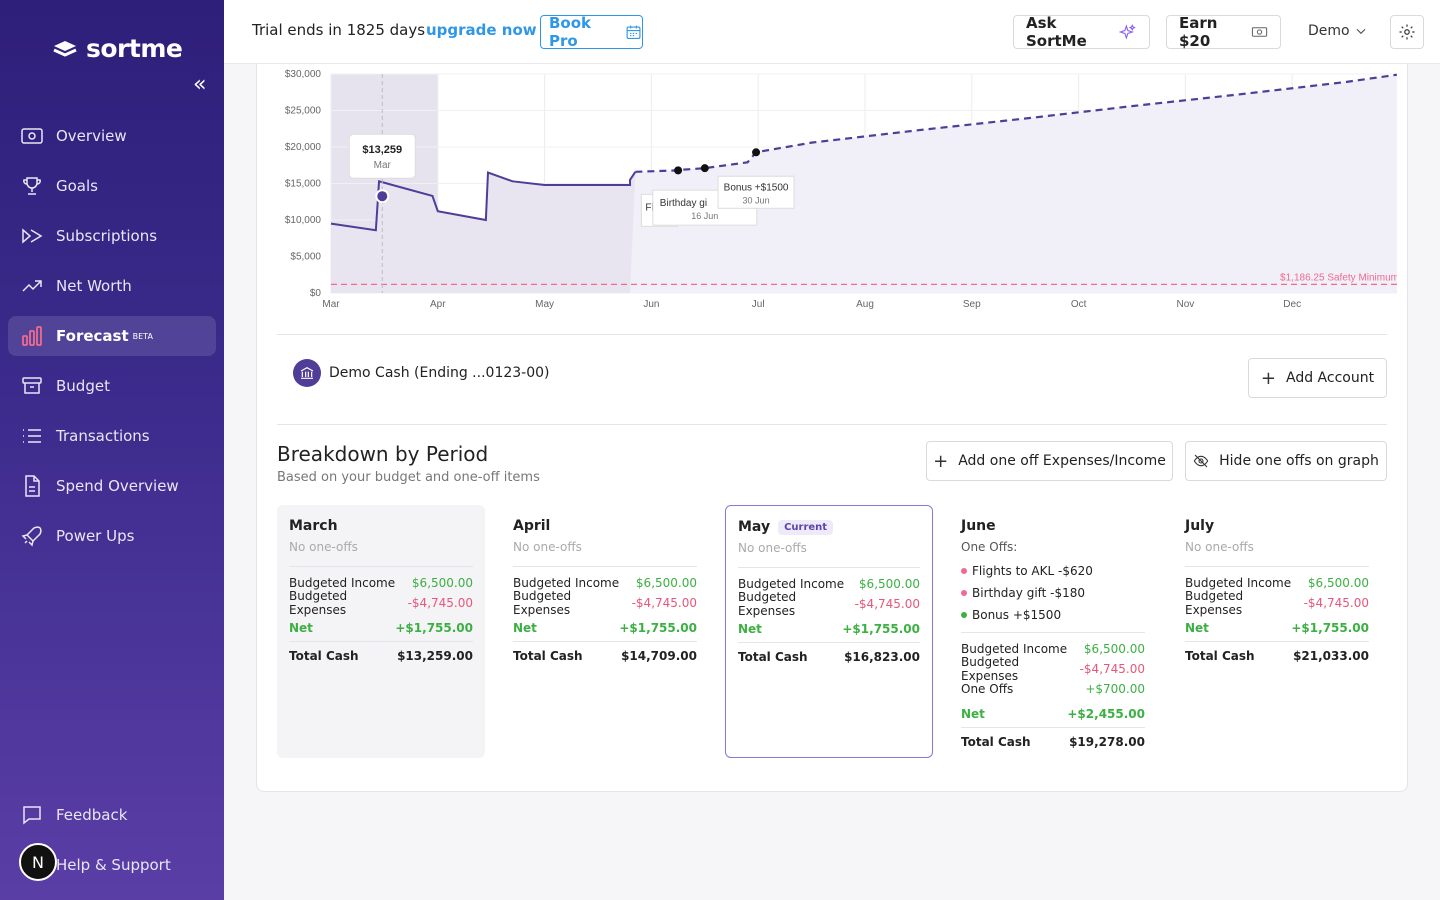 The image size is (1440, 900). I want to click on archive-icon, so click(32, 385).